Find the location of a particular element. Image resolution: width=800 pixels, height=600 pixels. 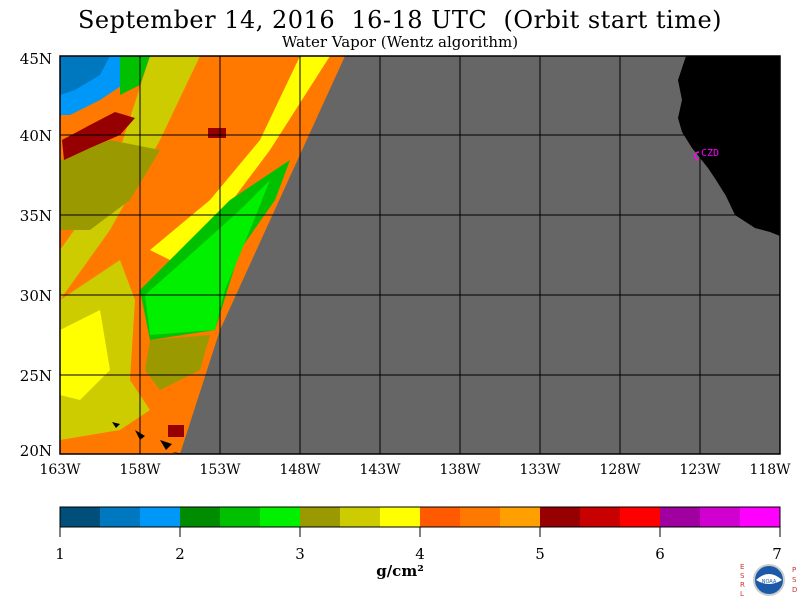

colorbar-tick-label: 5 is located at coordinates (540, 554).